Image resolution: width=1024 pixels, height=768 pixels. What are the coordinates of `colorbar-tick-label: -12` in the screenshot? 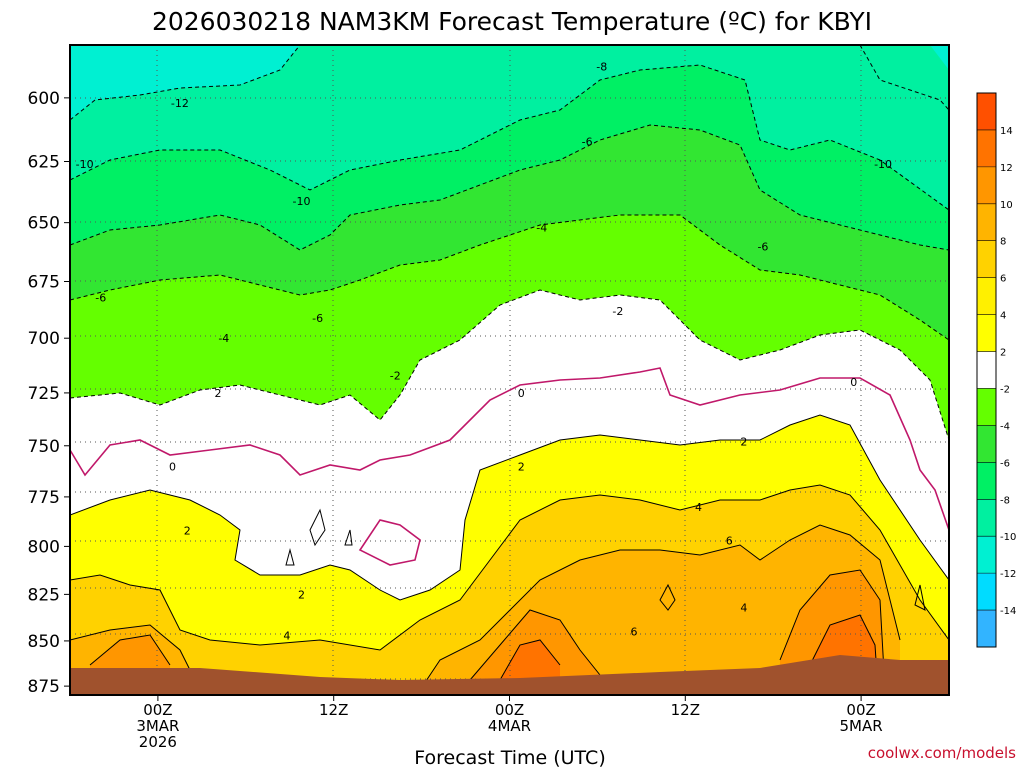 It's located at (1008, 574).